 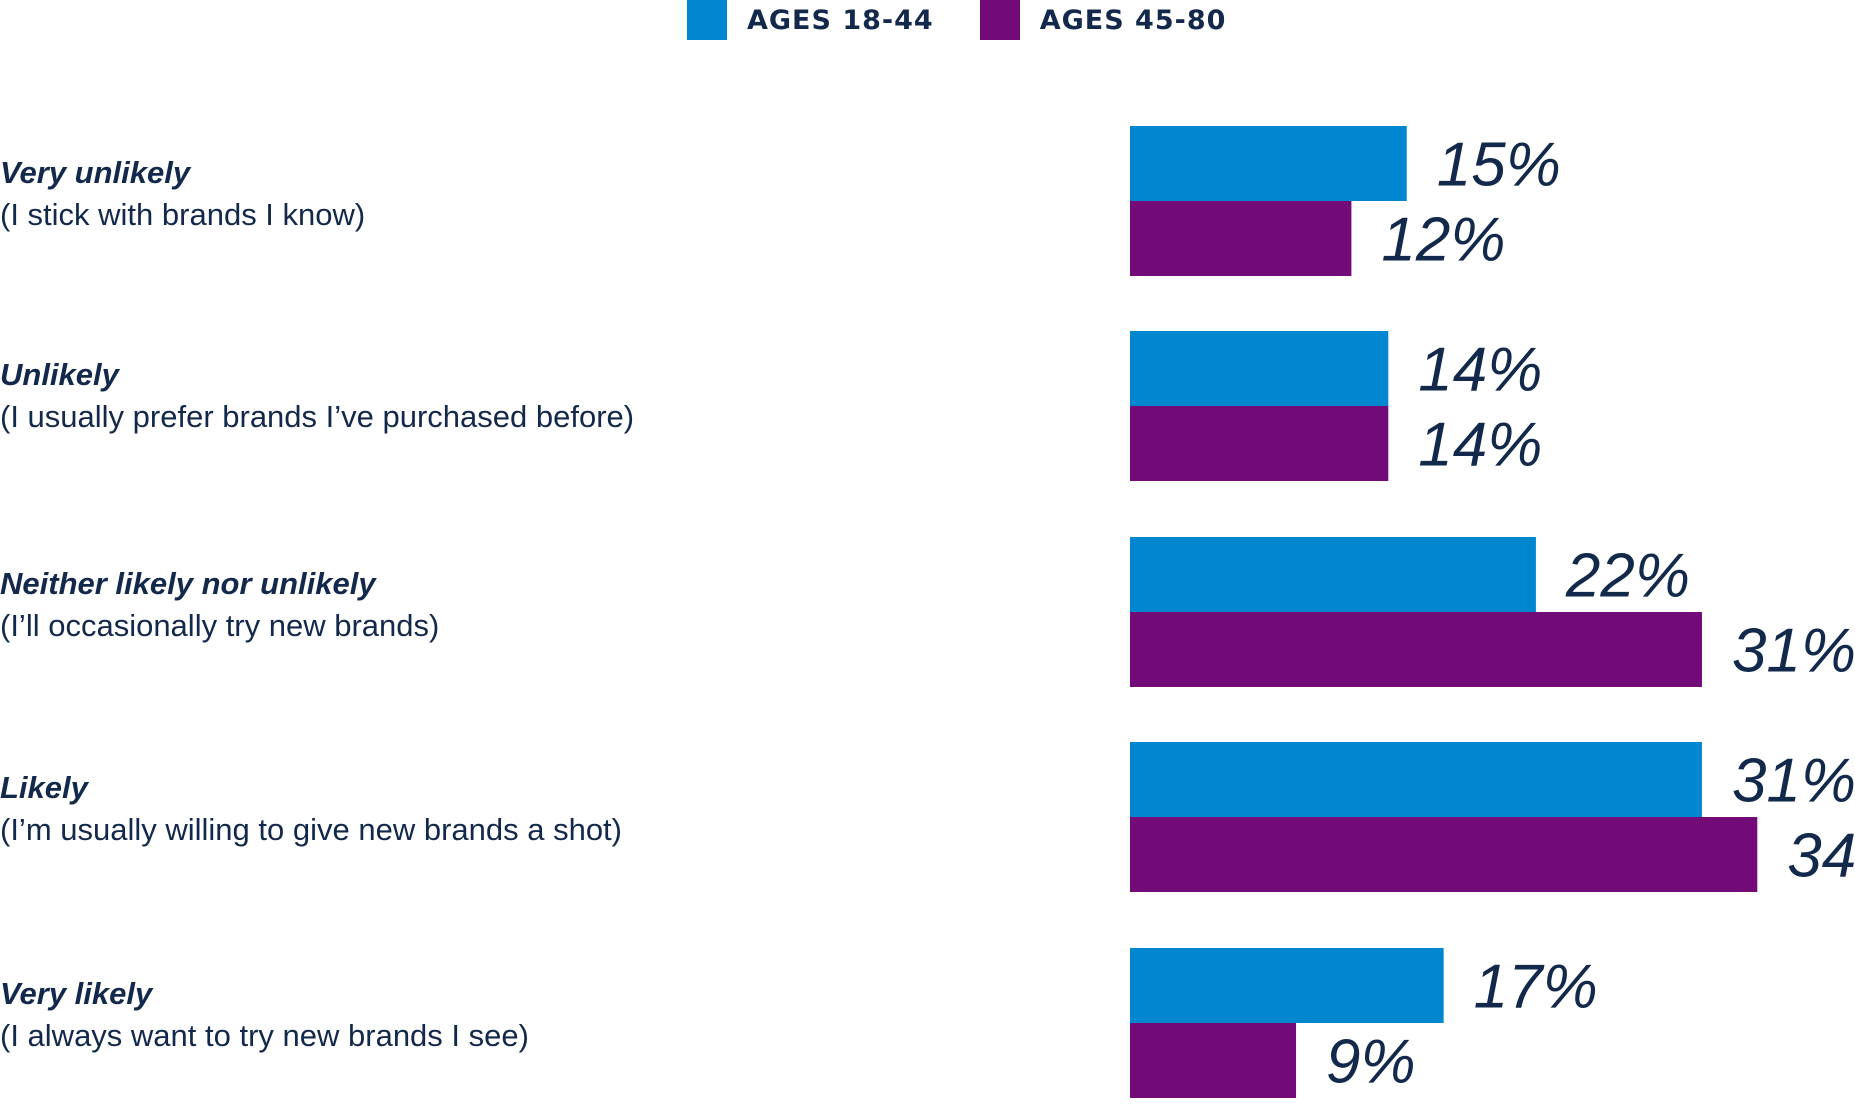 I want to click on legend-item-ages-18-44: AGES 18-44, so click(x=810, y=20).